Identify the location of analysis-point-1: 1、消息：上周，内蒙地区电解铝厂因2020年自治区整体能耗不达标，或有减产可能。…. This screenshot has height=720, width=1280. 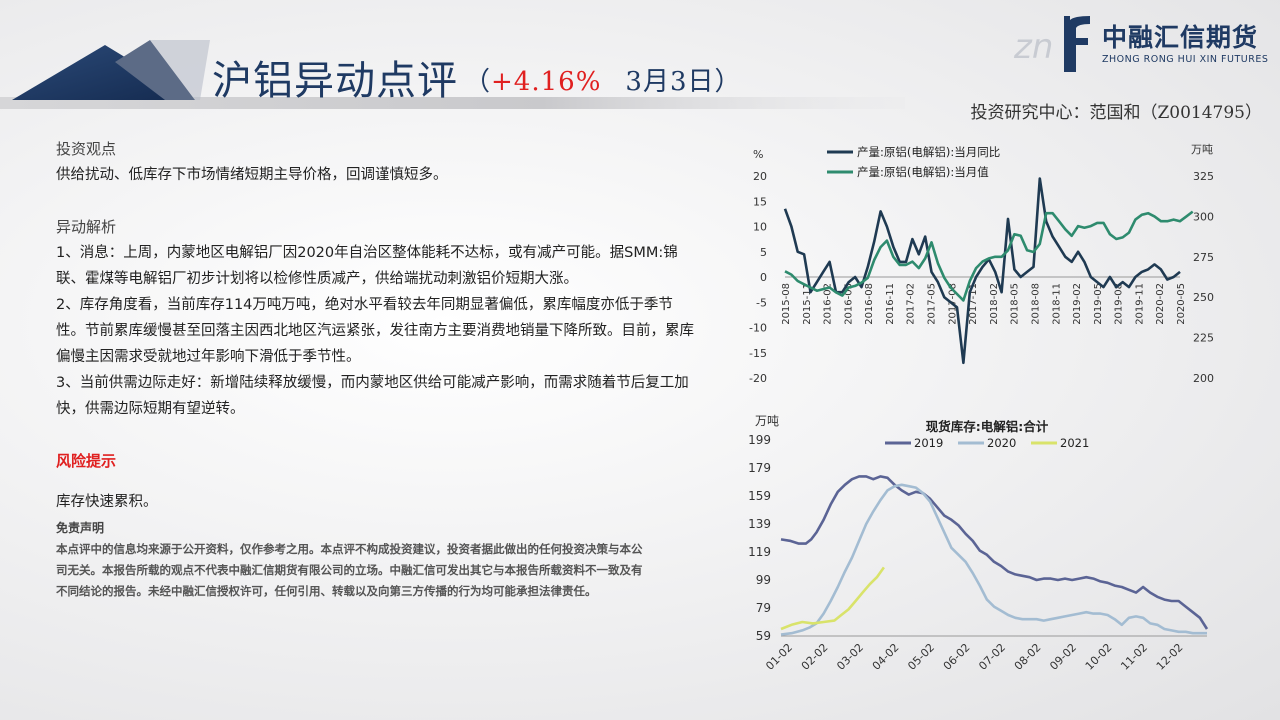
(367, 266).